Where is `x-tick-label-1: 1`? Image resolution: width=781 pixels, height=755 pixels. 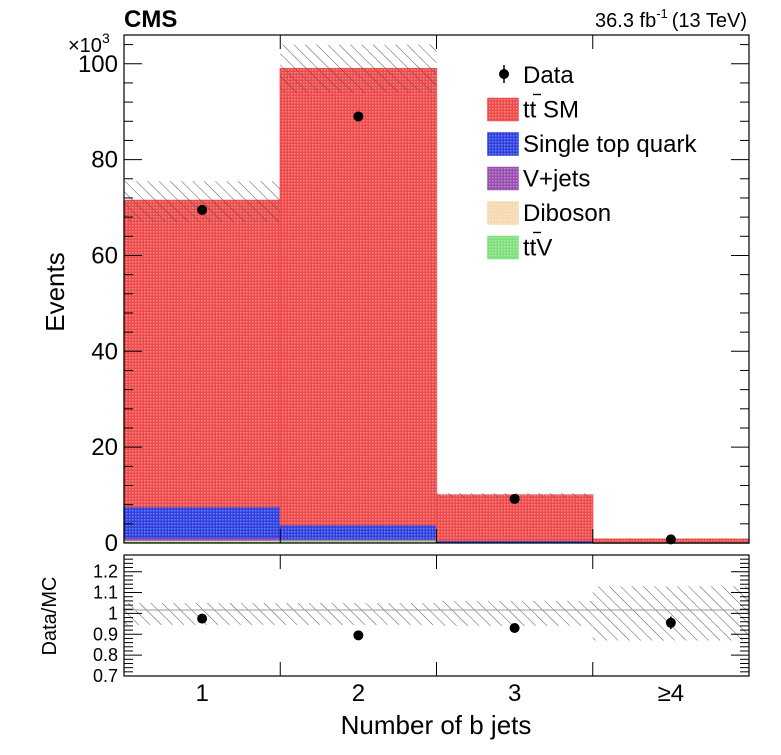 x-tick-label-1: 1 is located at coordinates (201, 693).